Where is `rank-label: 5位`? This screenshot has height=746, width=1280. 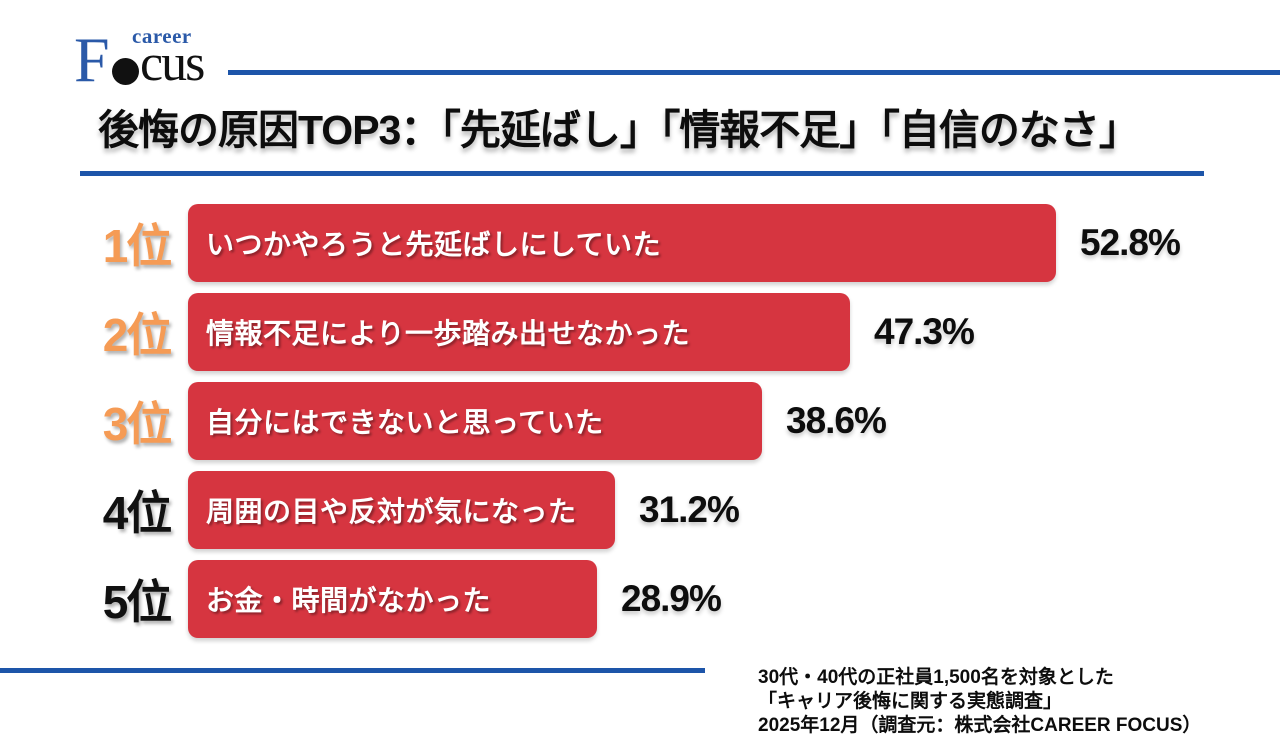
rank-label: 5位 is located at coordinates (137, 602).